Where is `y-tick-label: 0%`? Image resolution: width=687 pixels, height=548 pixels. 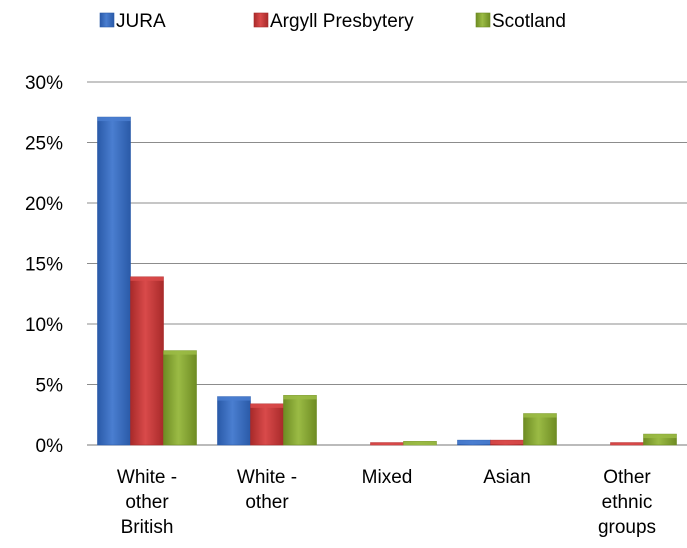
y-tick-label: 0% is located at coordinates (50, 446).